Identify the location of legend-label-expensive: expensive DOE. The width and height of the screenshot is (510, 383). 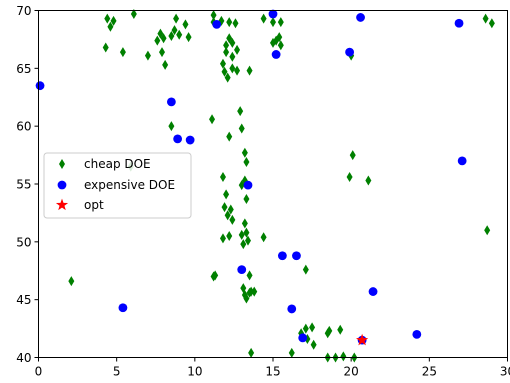
(129, 185).